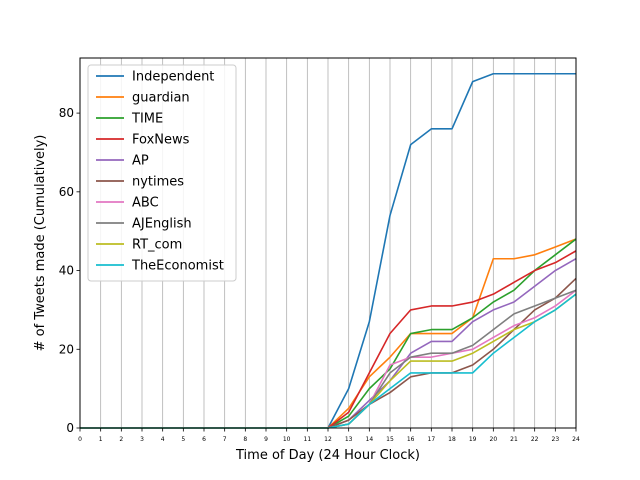 The height and width of the screenshot is (480, 640). I want to click on x-tick-label-8: 8, so click(245, 439).